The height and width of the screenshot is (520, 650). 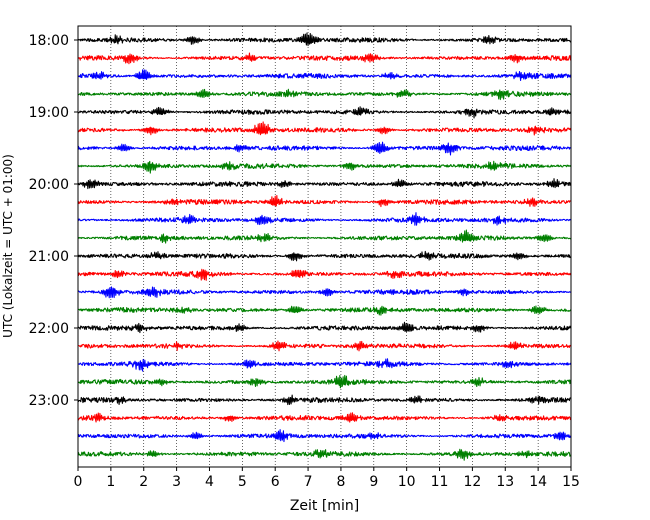 I want to click on x-tick-label: 15, so click(x=571, y=482).